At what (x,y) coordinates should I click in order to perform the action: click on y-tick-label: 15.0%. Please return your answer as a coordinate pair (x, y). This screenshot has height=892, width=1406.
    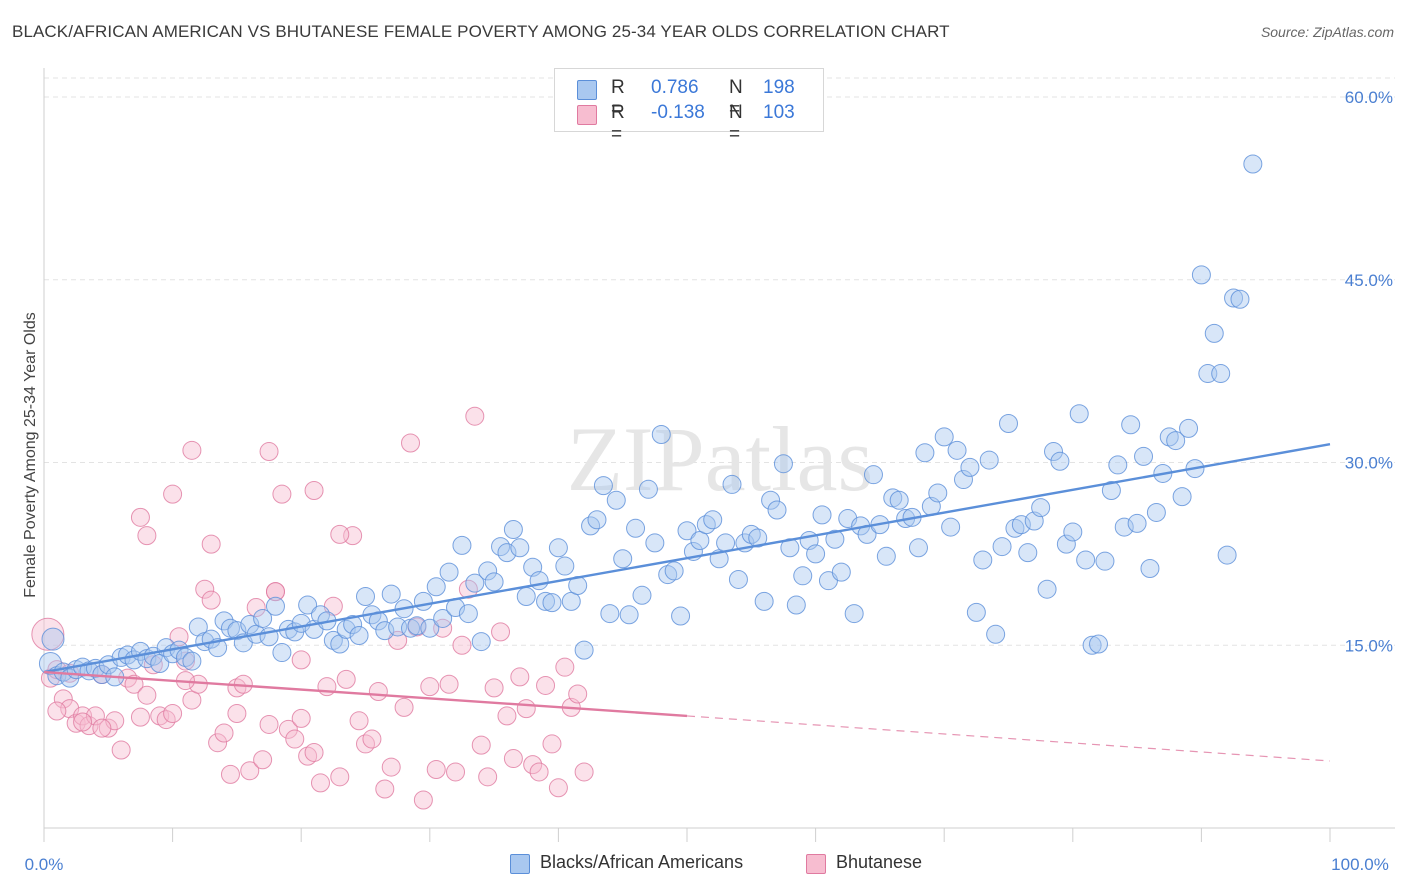
    Looking at the image, I should click on (1369, 645).